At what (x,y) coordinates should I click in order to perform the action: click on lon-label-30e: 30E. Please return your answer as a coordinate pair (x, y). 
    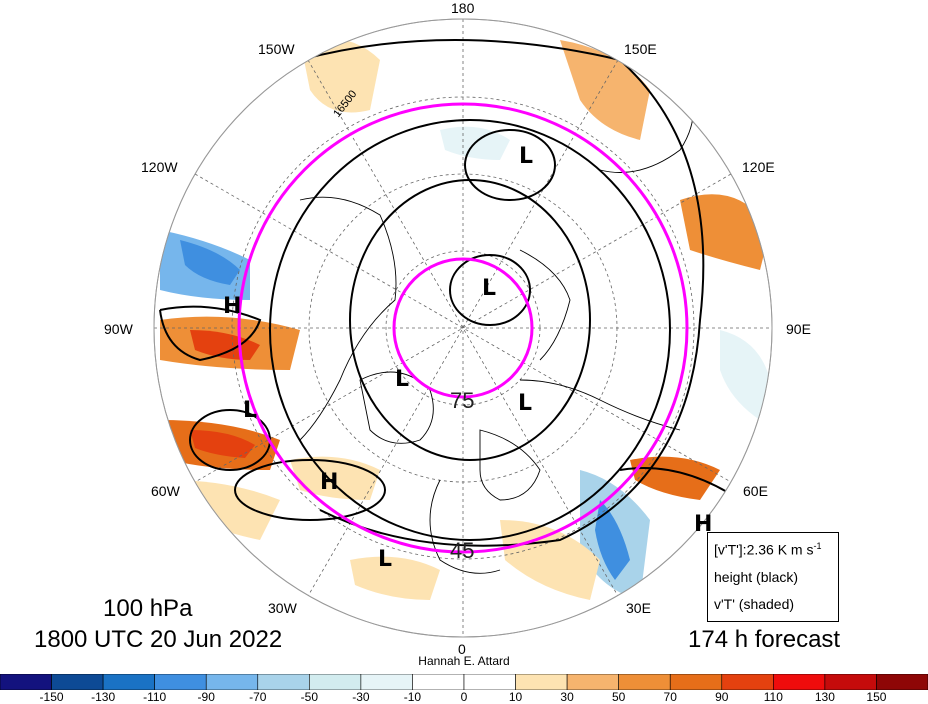
    Looking at the image, I should click on (638, 608).